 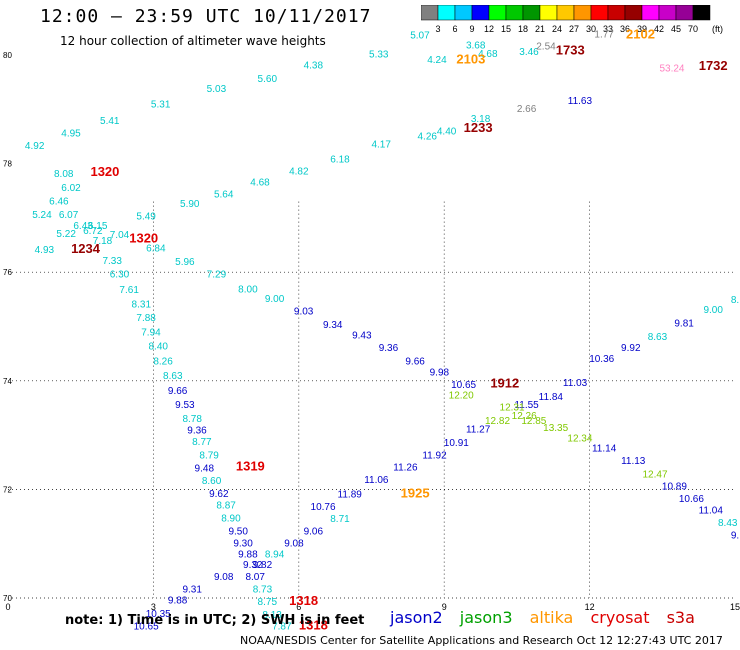 I want to click on colorbar-tick-label: 42, so click(x=659, y=29).